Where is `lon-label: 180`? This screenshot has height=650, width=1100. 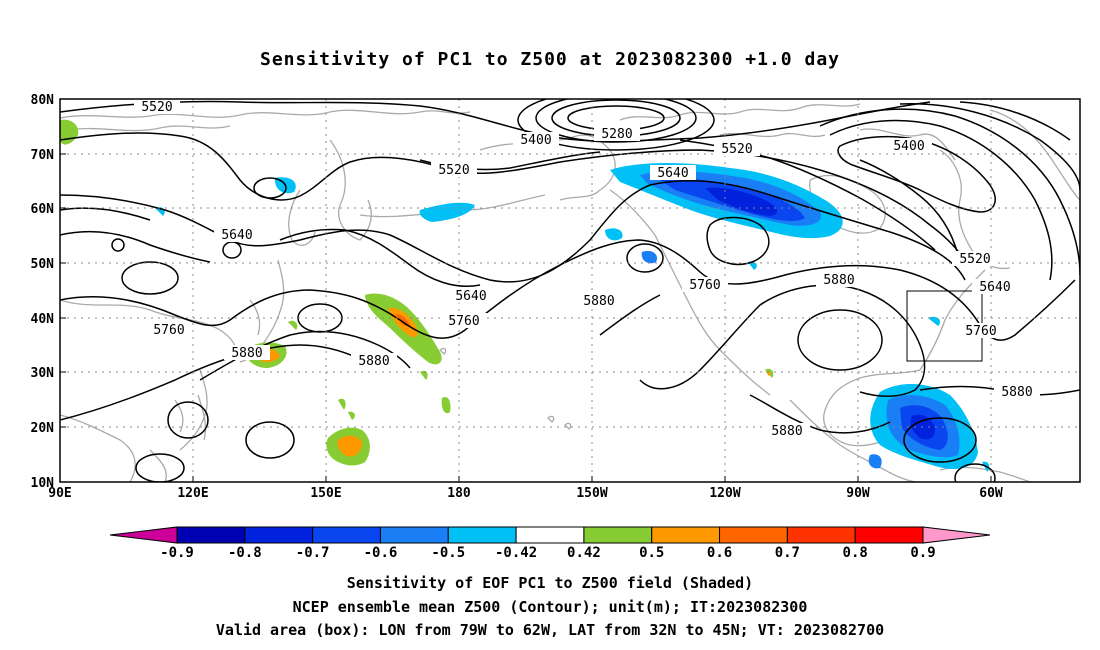 lon-label: 180 is located at coordinates (459, 493).